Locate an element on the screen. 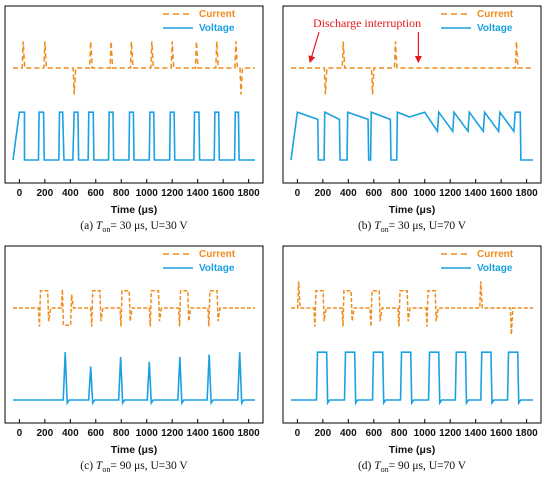 The image size is (550, 480). annotation-arrow-left is located at coordinates (314, 47).